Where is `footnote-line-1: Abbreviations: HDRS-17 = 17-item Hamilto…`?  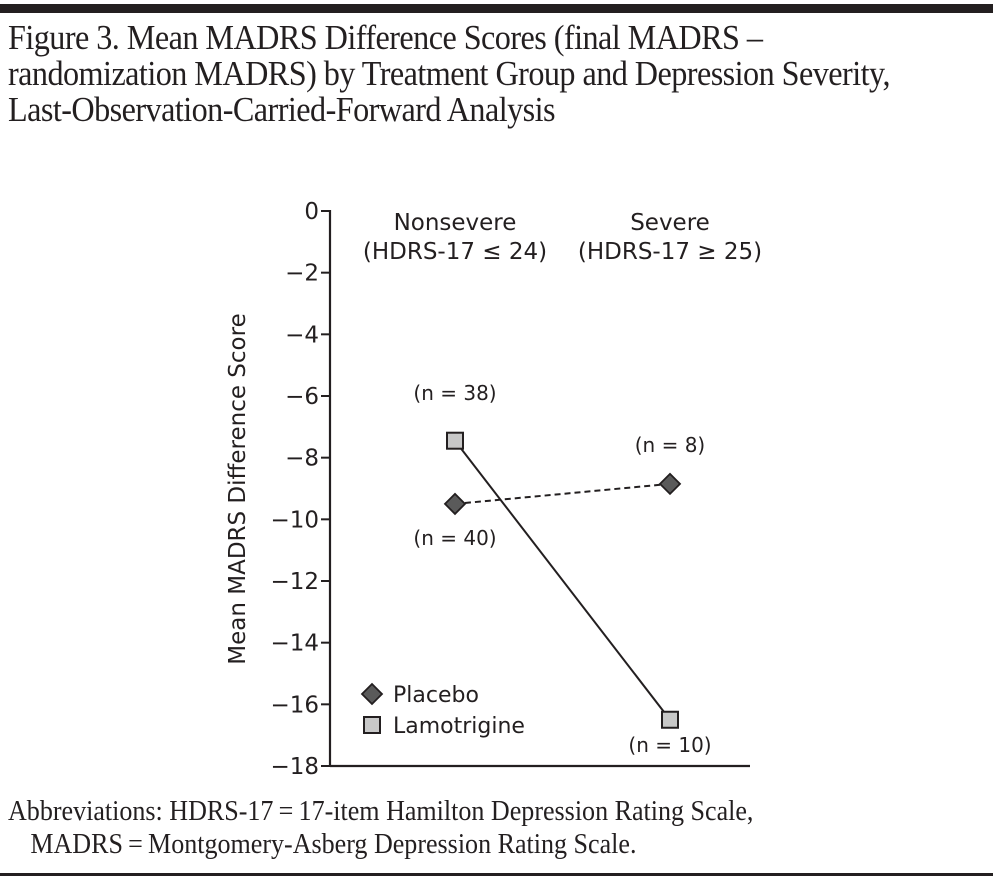 footnote-line-1: Abbreviations: HDRS-17 = 17-item Hamilto… is located at coordinates (381, 811).